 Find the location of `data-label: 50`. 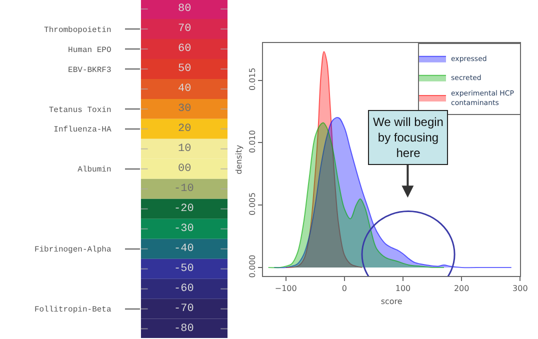

data-label: 50 is located at coordinates (185, 69).